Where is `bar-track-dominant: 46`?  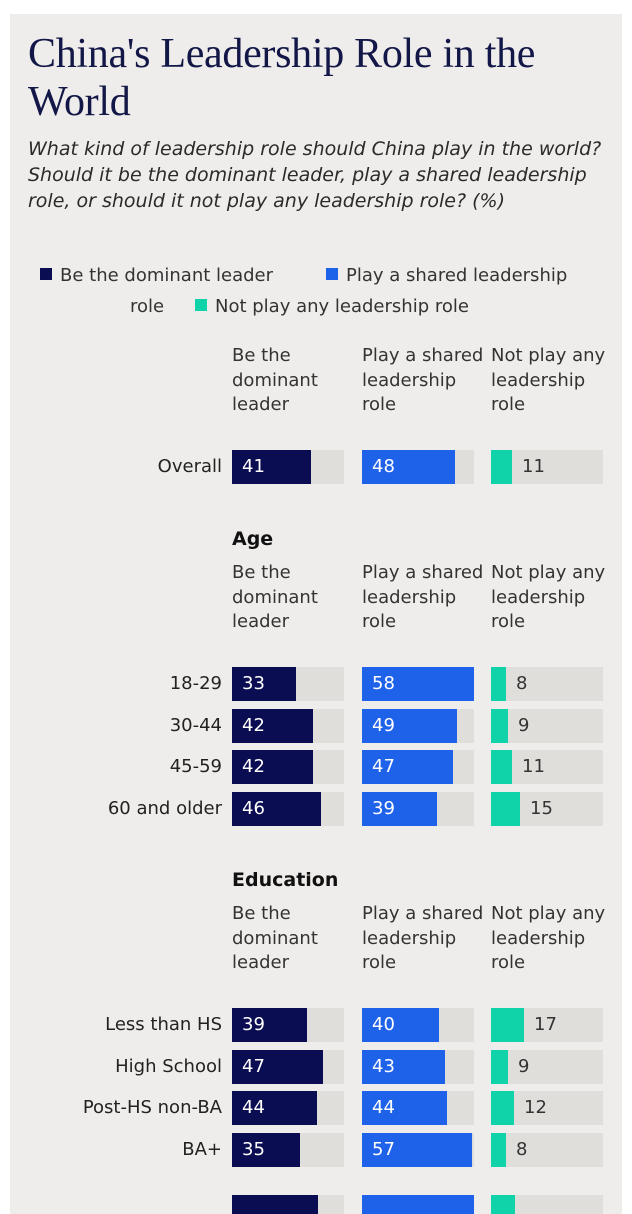 bar-track-dominant: 46 is located at coordinates (288, 809).